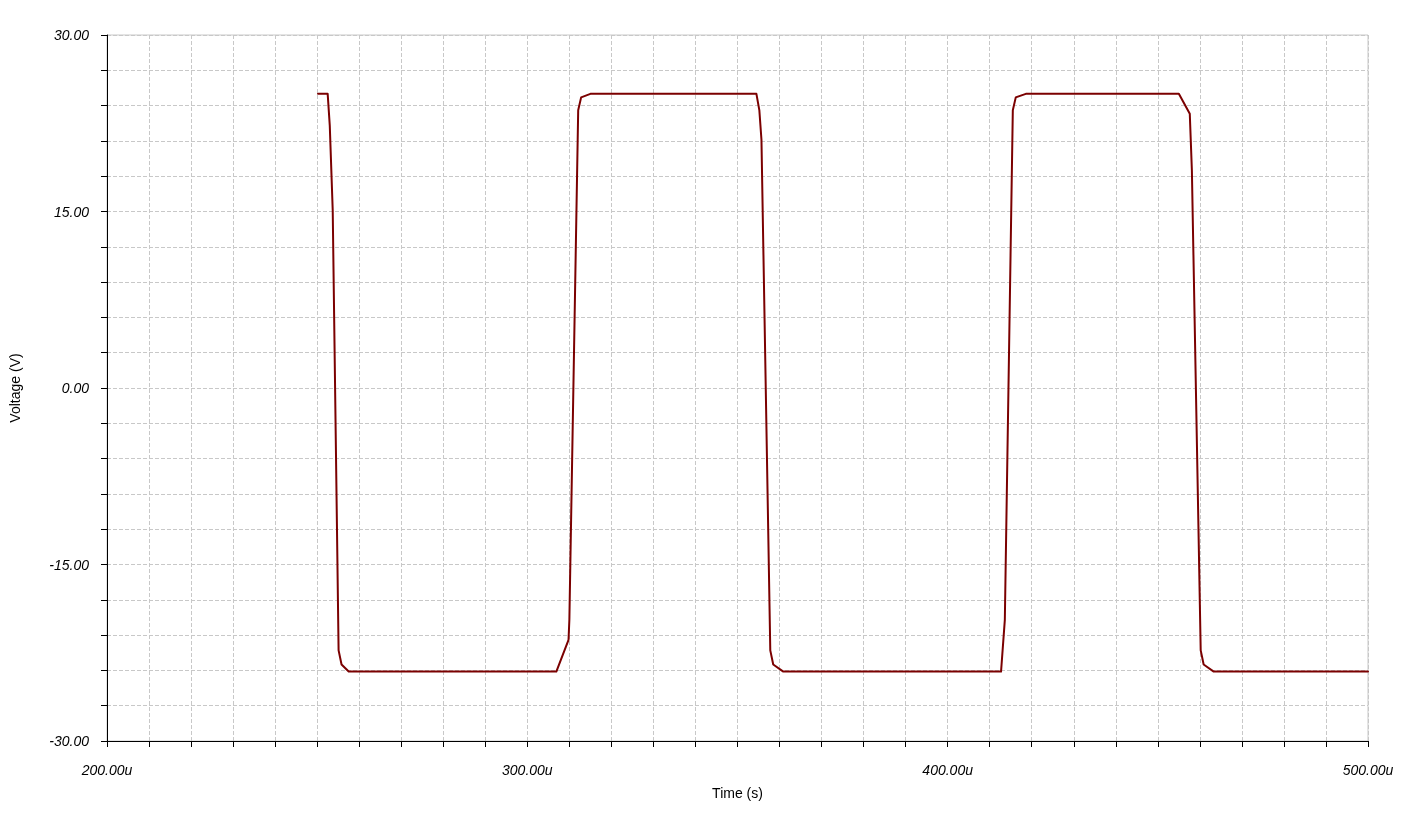  Describe the element at coordinates (69, 741) in the screenshot. I see `y-tick-label: -30.00` at that location.